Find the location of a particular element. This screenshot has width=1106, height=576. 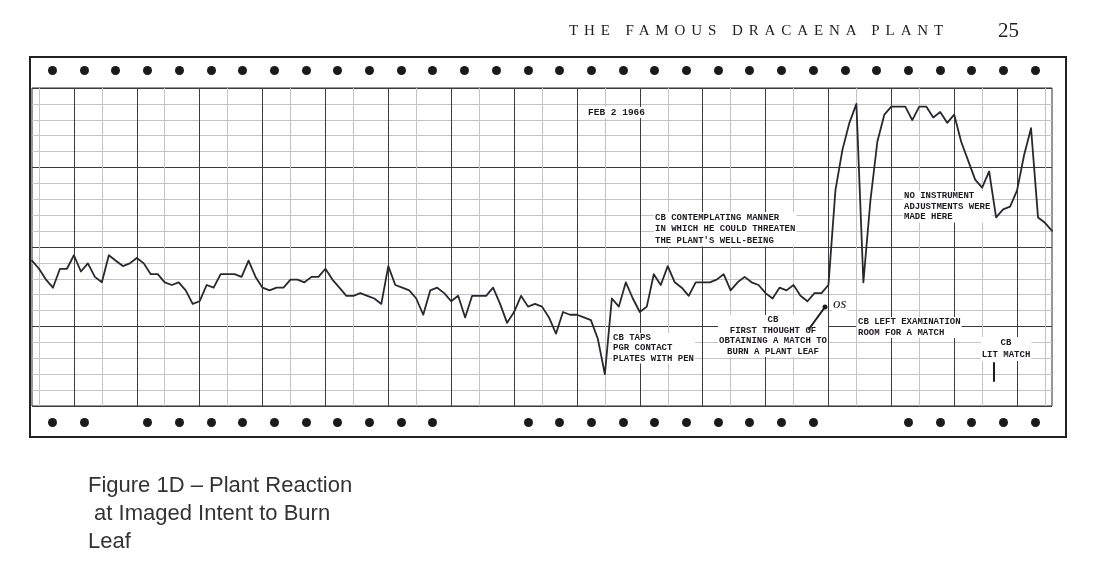

annotation: CB LIT MATCH is located at coordinates (1006, 349).